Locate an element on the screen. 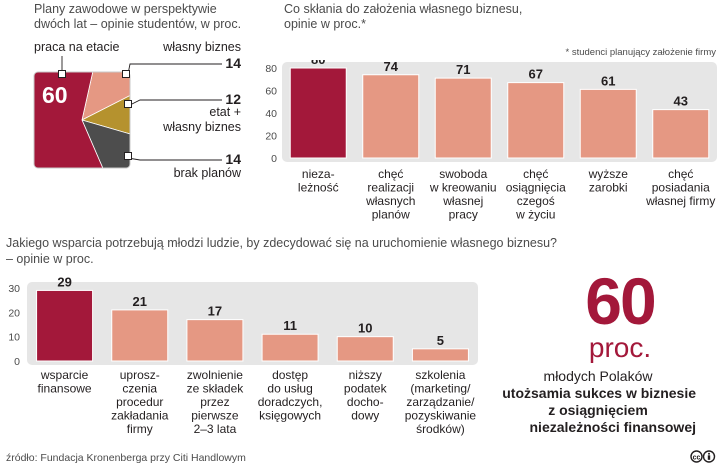 This screenshot has height=466, width=720. bar1-category-label: realizacji is located at coordinates (390, 188).